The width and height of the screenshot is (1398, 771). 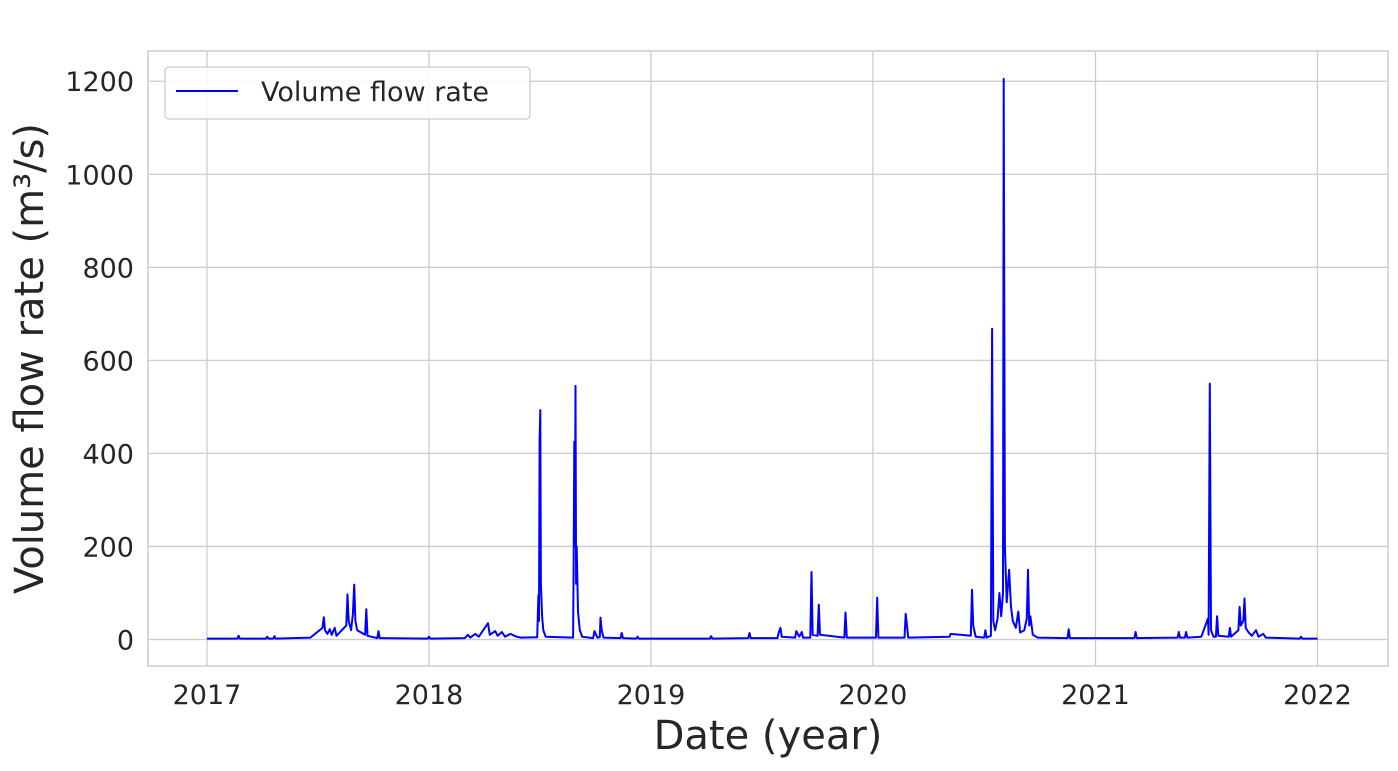 I want to click on y-tick-label: 600, so click(x=108, y=361).